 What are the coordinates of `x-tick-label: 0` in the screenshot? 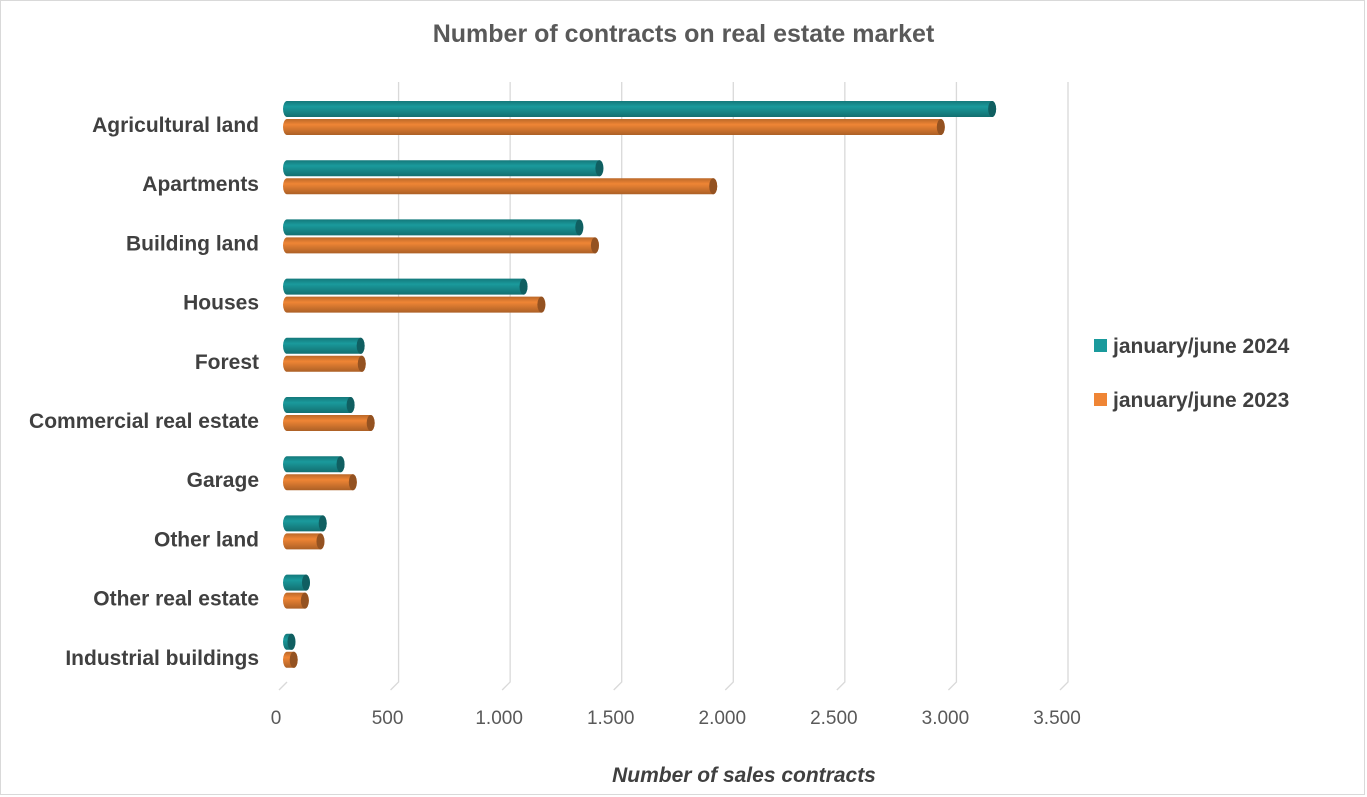 It's located at (276, 718).